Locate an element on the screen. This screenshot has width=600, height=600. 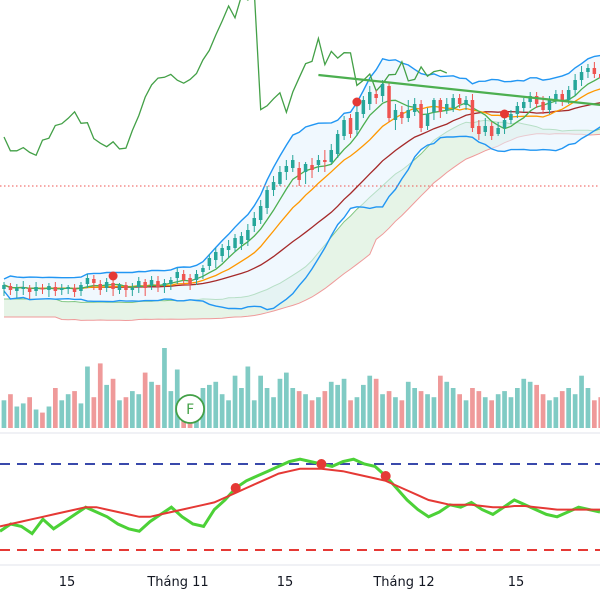
trendline is located at coordinates (459, 90).